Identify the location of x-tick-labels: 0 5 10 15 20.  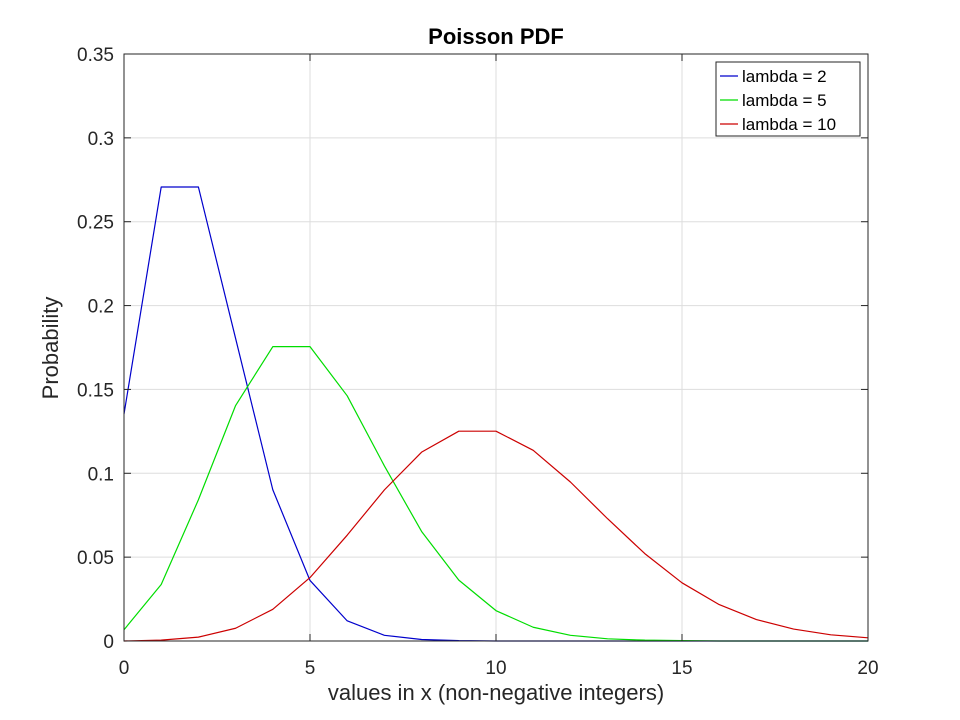
(499, 668).